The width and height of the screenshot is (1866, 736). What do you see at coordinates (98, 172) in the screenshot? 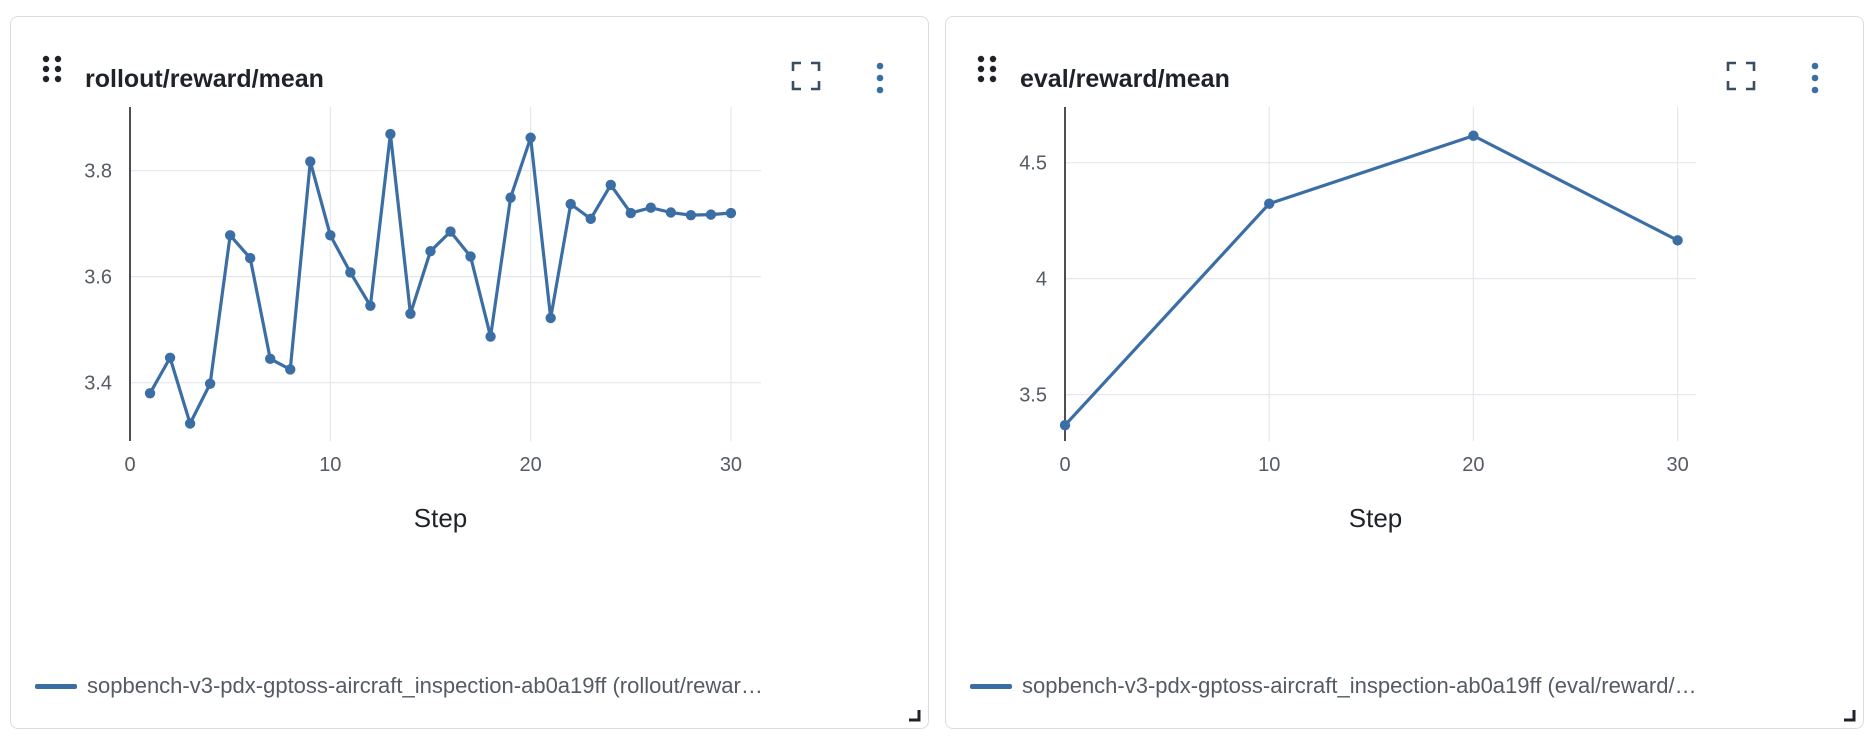
I see `y-tick-label: 3.8` at bounding box center [98, 172].